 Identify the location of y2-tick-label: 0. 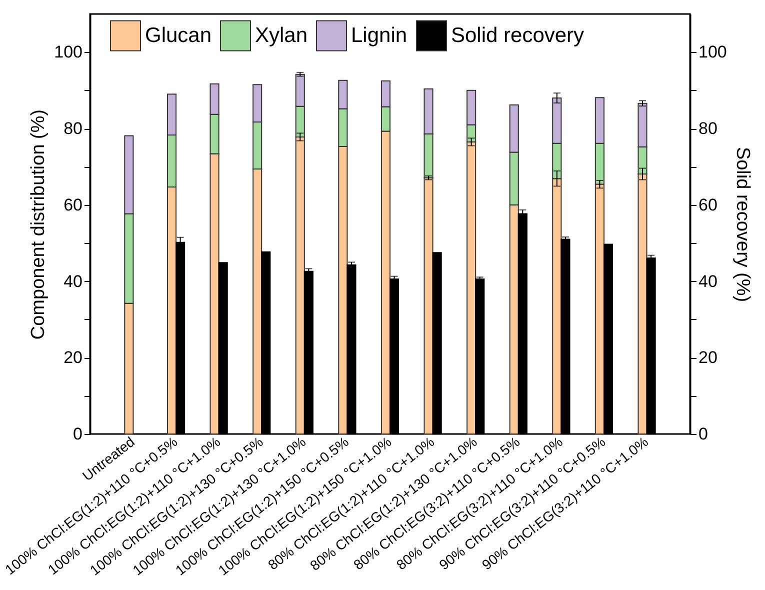
(703, 434).